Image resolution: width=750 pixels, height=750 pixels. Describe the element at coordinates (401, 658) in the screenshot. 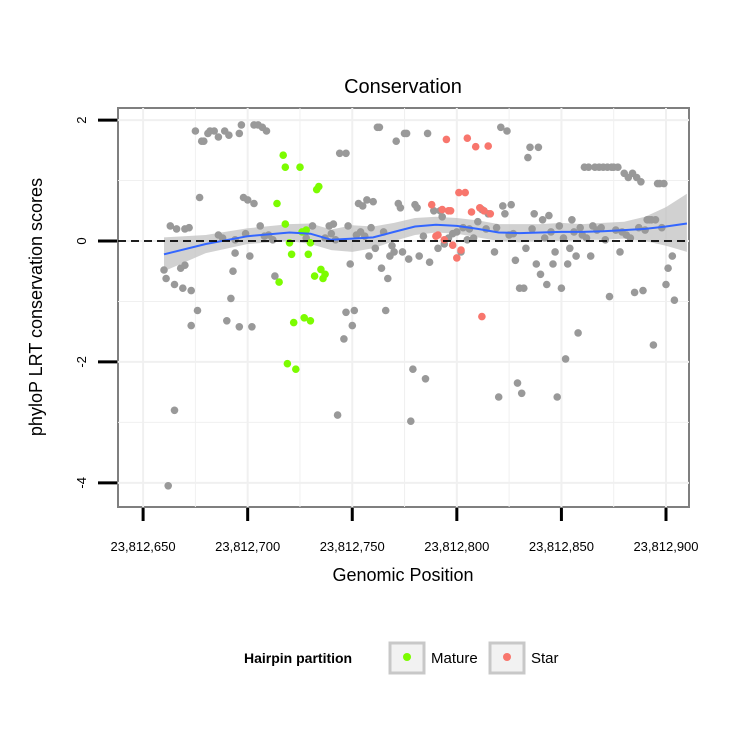

I see `legend: Hairpin partition Mature Star` at that location.